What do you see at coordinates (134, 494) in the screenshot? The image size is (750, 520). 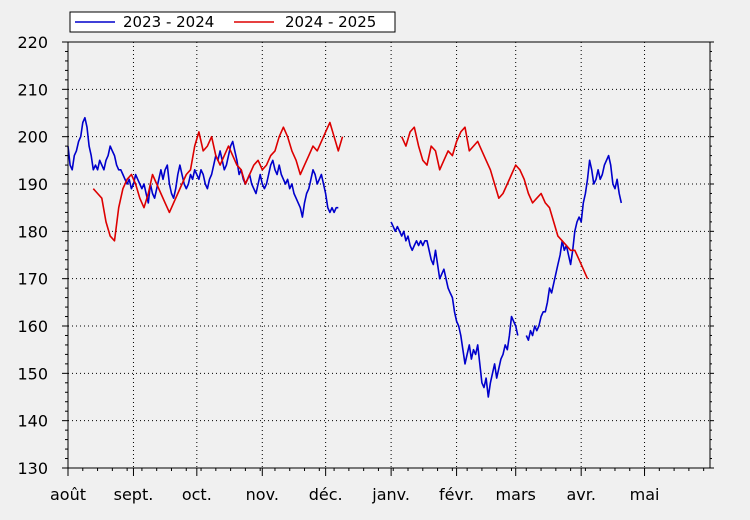 I see `x-tick-label: sept.` at bounding box center [134, 494].